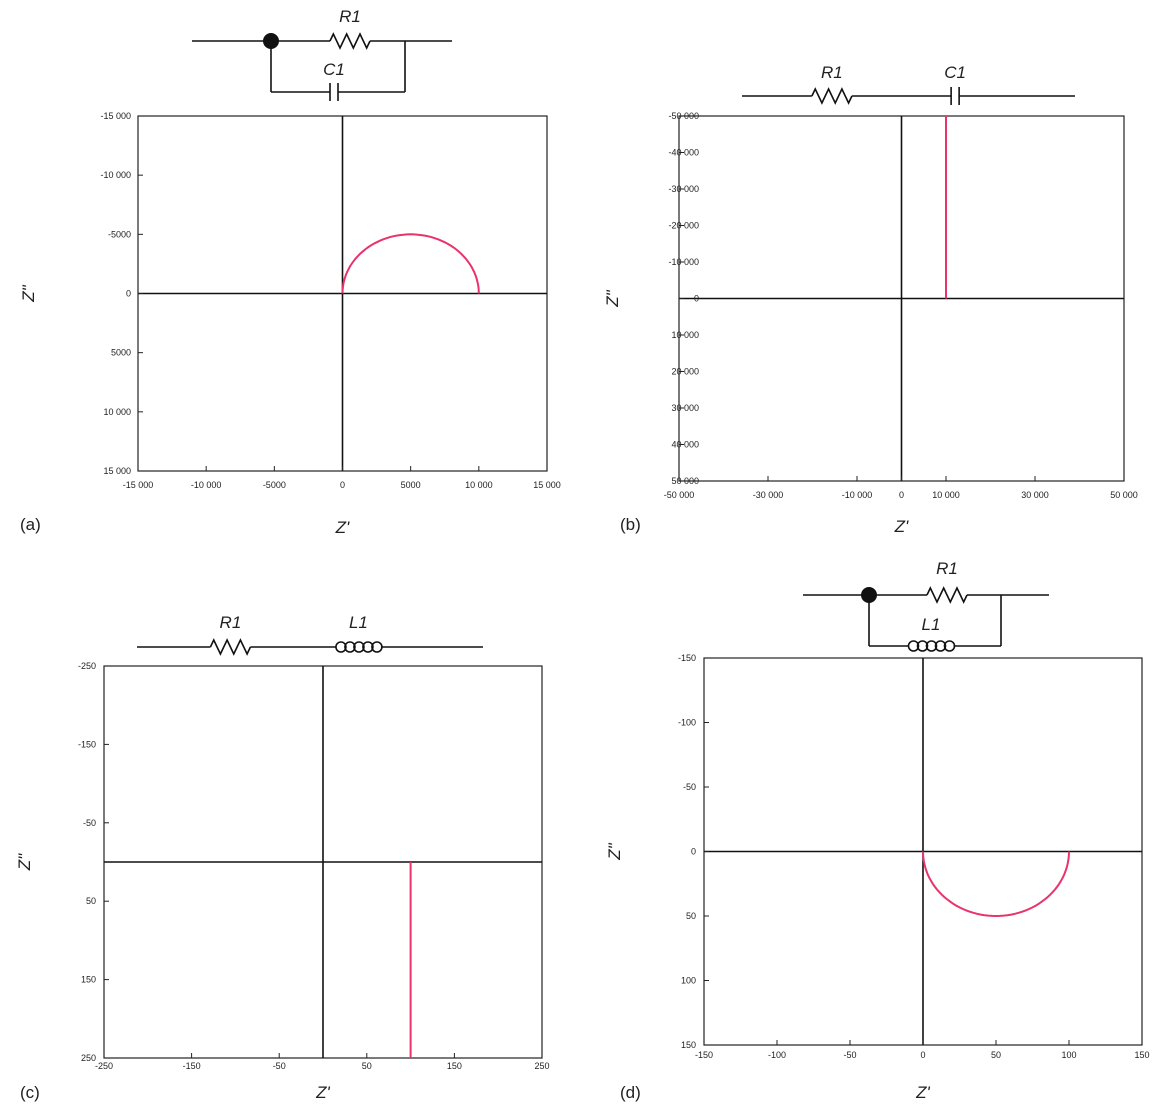 The width and height of the screenshot is (1161, 1106). I want to click on x-tick-label: -5000, so click(274, 485).